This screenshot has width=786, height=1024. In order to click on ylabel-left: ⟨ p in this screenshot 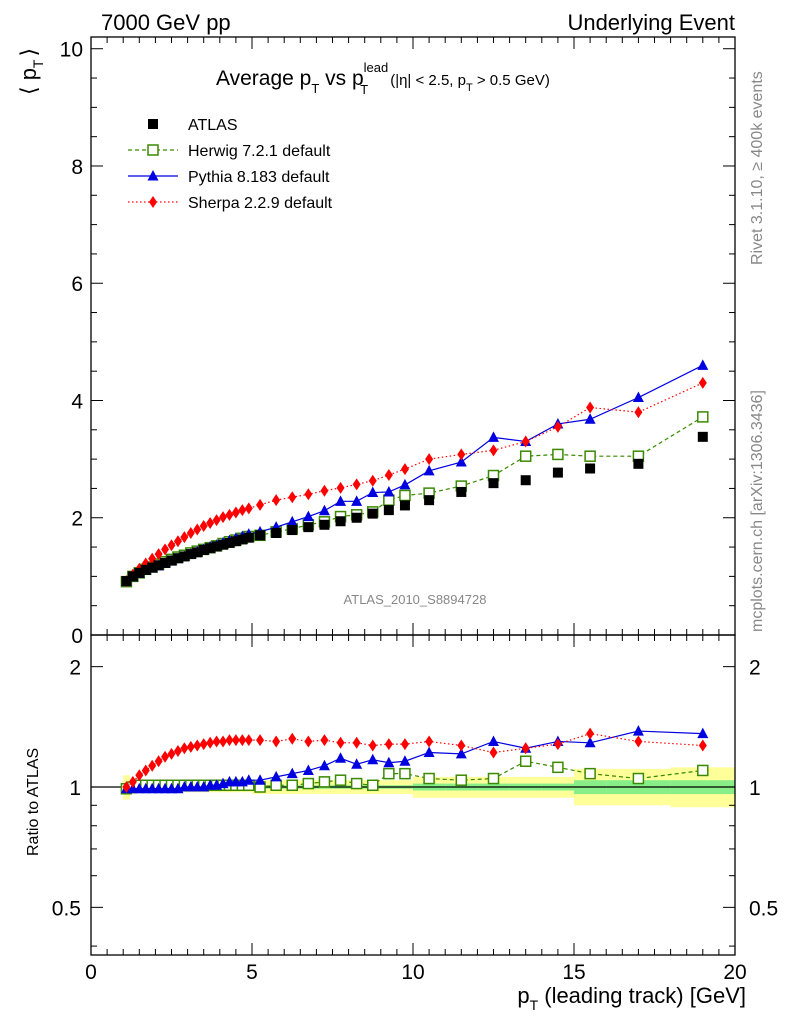, I will do `click(28, 81)`.